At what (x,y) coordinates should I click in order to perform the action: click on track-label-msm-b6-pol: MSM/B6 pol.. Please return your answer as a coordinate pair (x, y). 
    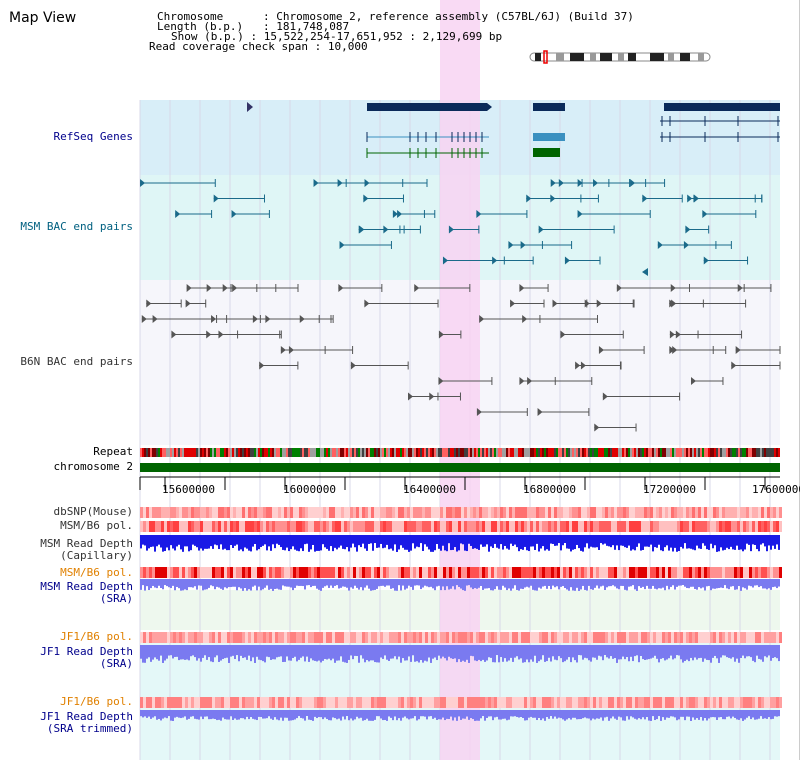
    Looking at the image, I should click on (96, 525).